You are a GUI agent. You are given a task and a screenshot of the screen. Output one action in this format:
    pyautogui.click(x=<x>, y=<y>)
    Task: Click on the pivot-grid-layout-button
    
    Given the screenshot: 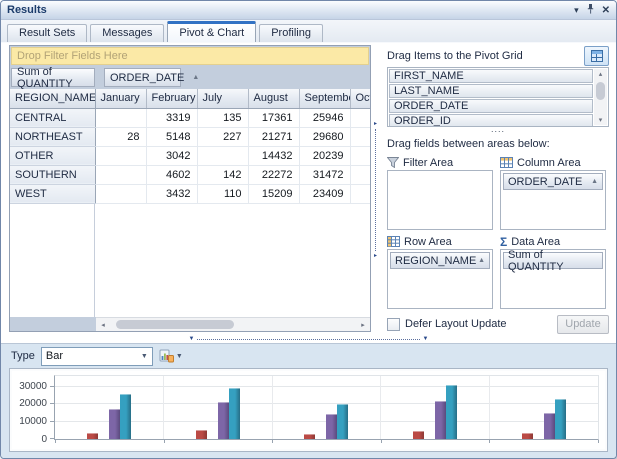 What is the action you would take?
    pyautogui.click(x=596, y=55)
    